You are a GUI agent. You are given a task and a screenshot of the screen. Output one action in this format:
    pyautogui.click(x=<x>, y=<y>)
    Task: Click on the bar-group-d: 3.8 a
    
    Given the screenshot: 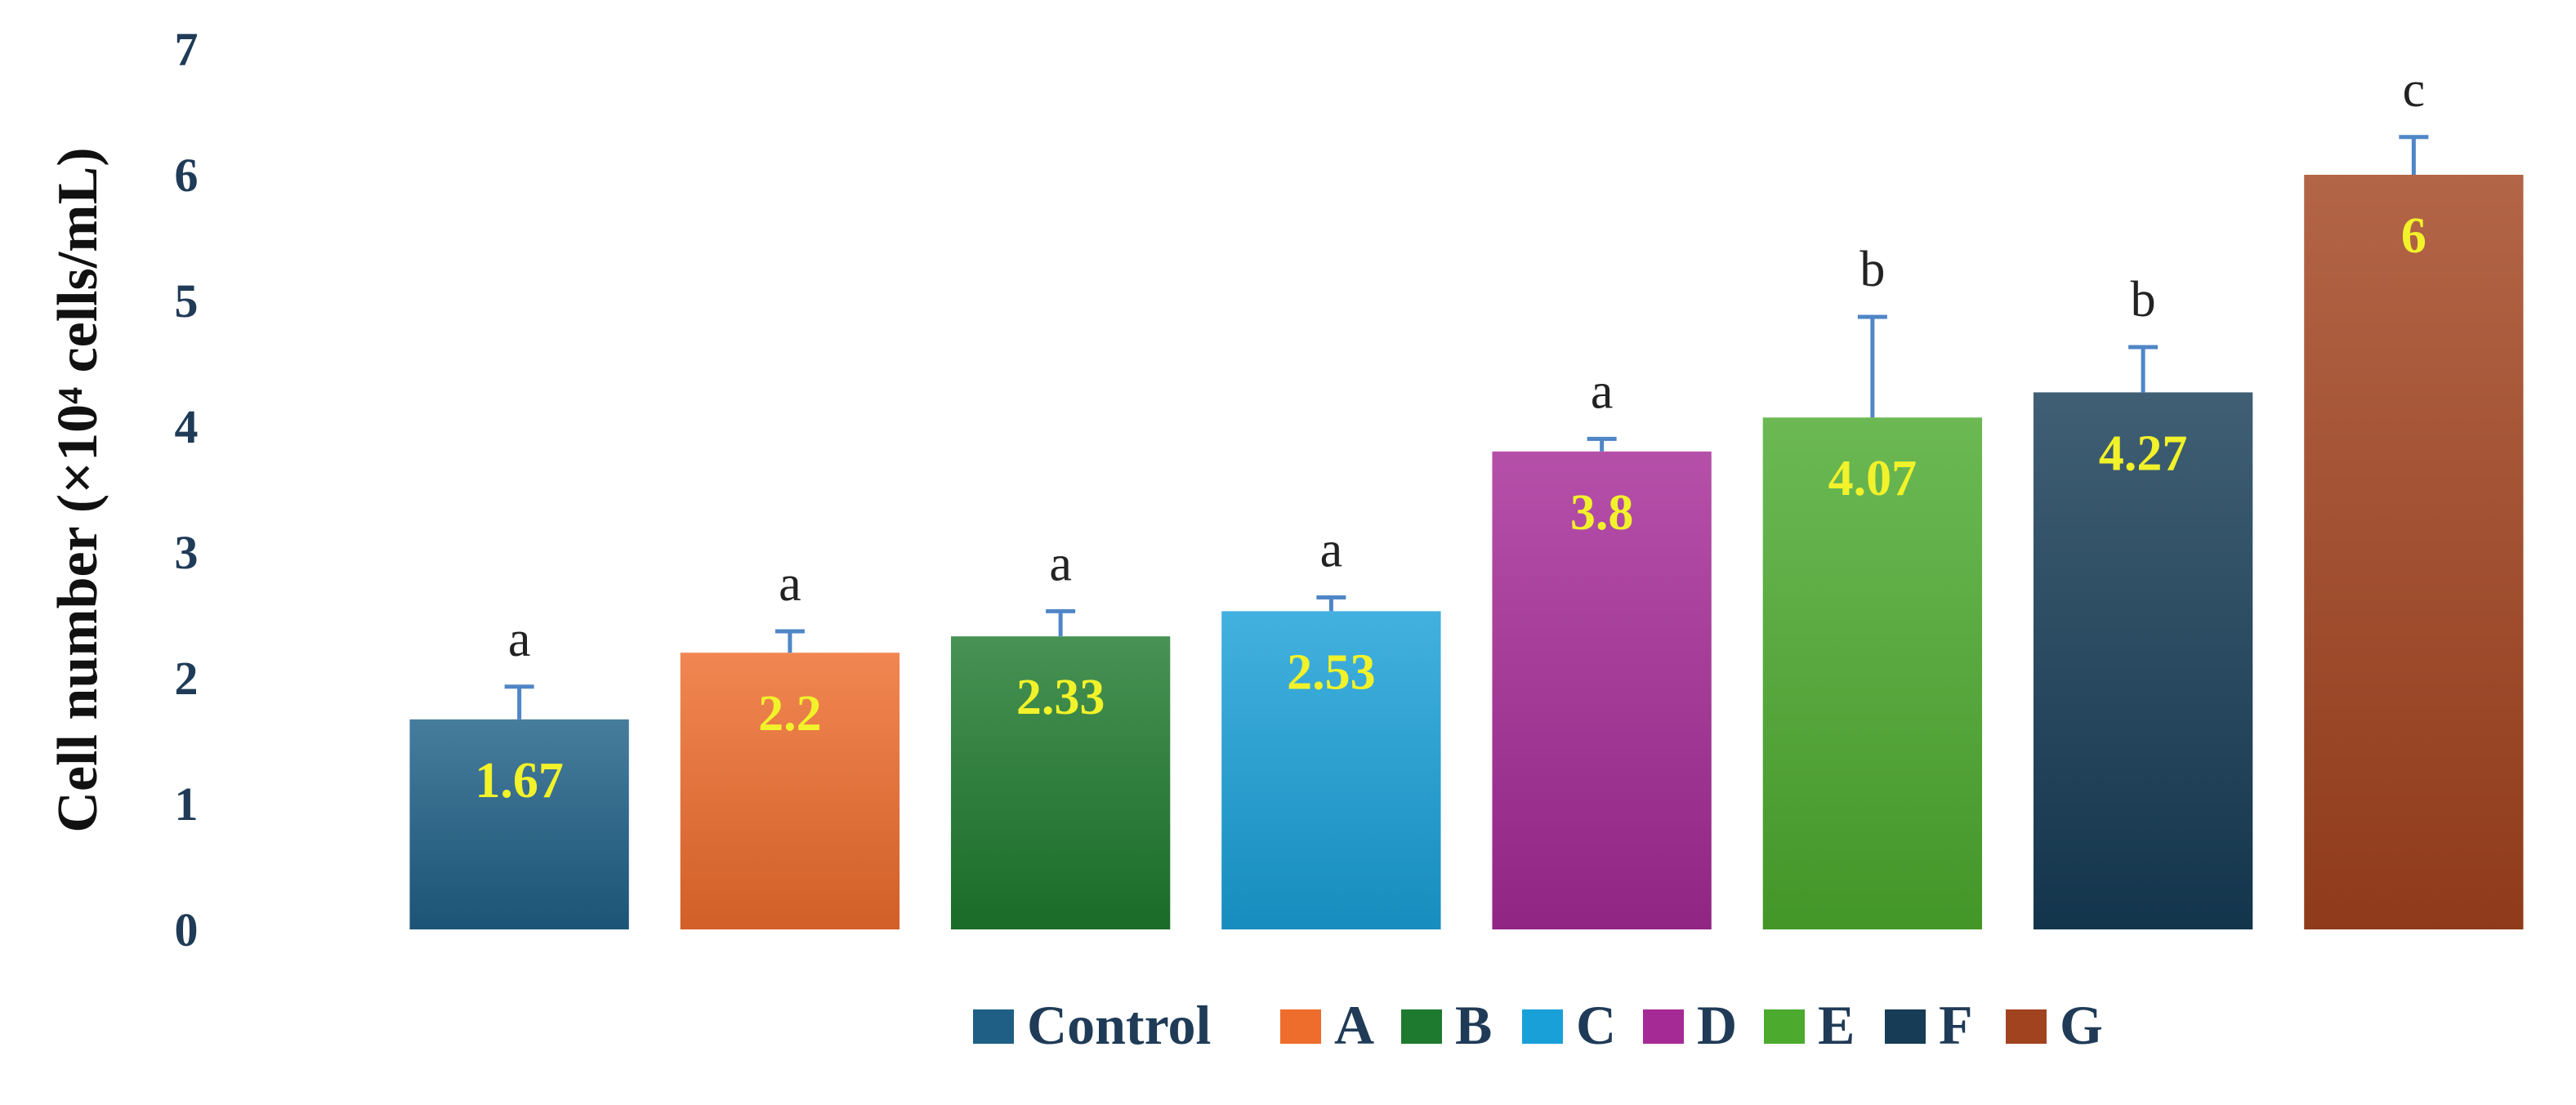 What is the action you would take?
    pyautogui.click(x=1602, y=646)
    